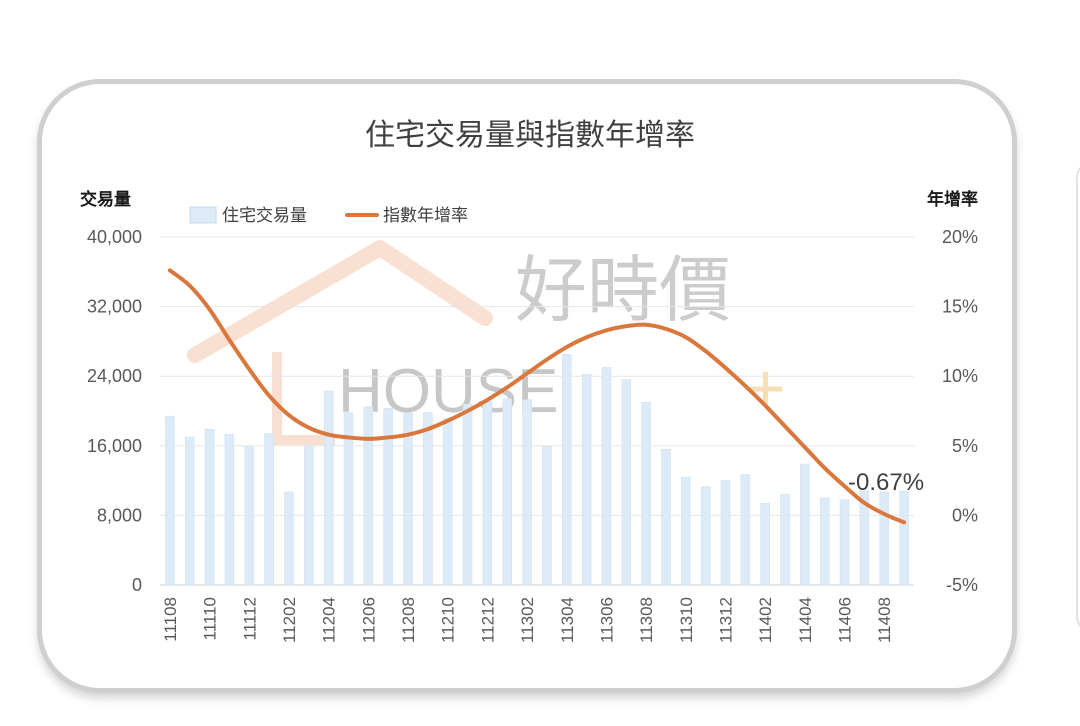 Image resolution: width=1080 pixels, height=726 pixels. What do you see at coordinates (960, 307) in the screenshot?
I see `right-tick-label: 15%` at bounding box center [960, 307].